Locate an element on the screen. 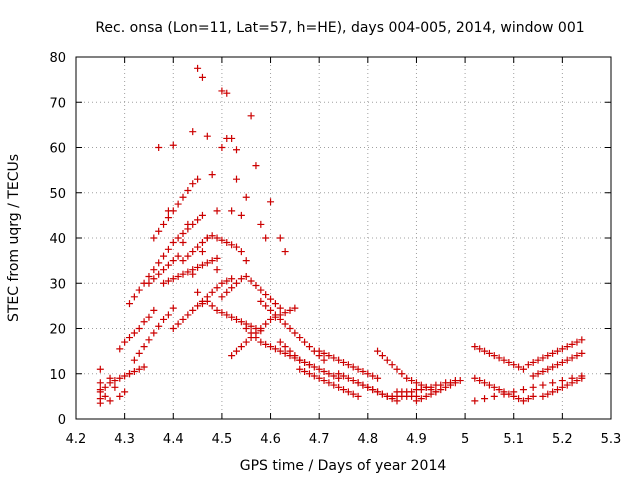 The image size is (640, 480). x-axis-label: GPS time / Days of year 2014 is located at coordinates (343, 466).